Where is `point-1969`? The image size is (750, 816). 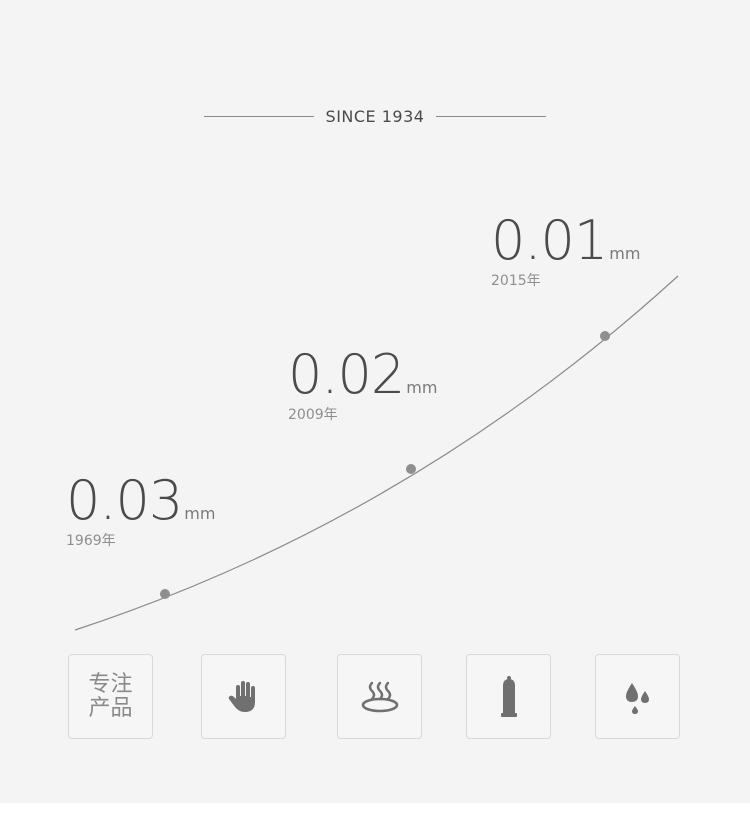 point-1969 is located at coordinates (165, 594).